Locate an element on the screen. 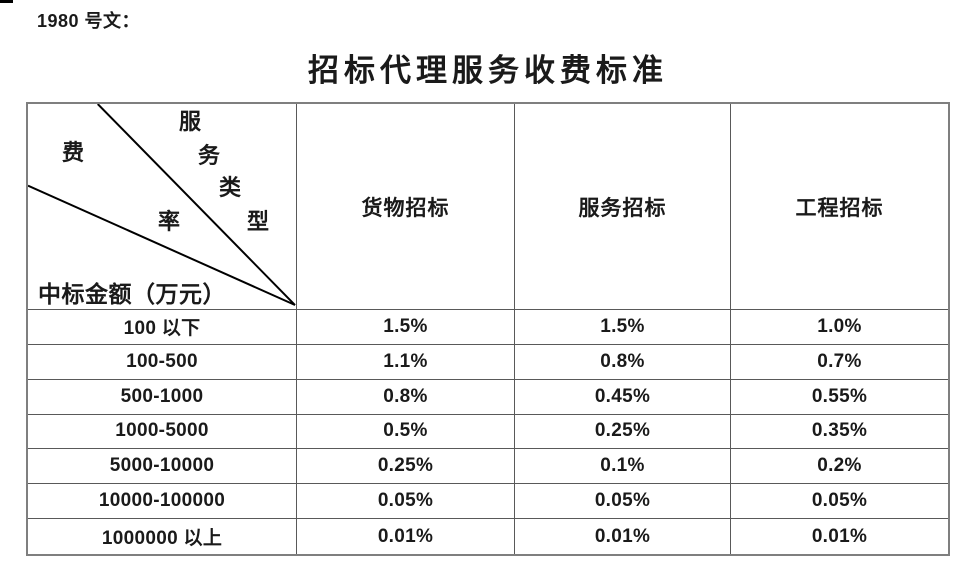 This screenshot has width=976, height=581. page-edge-artifact is located at coordinates (6, 1).